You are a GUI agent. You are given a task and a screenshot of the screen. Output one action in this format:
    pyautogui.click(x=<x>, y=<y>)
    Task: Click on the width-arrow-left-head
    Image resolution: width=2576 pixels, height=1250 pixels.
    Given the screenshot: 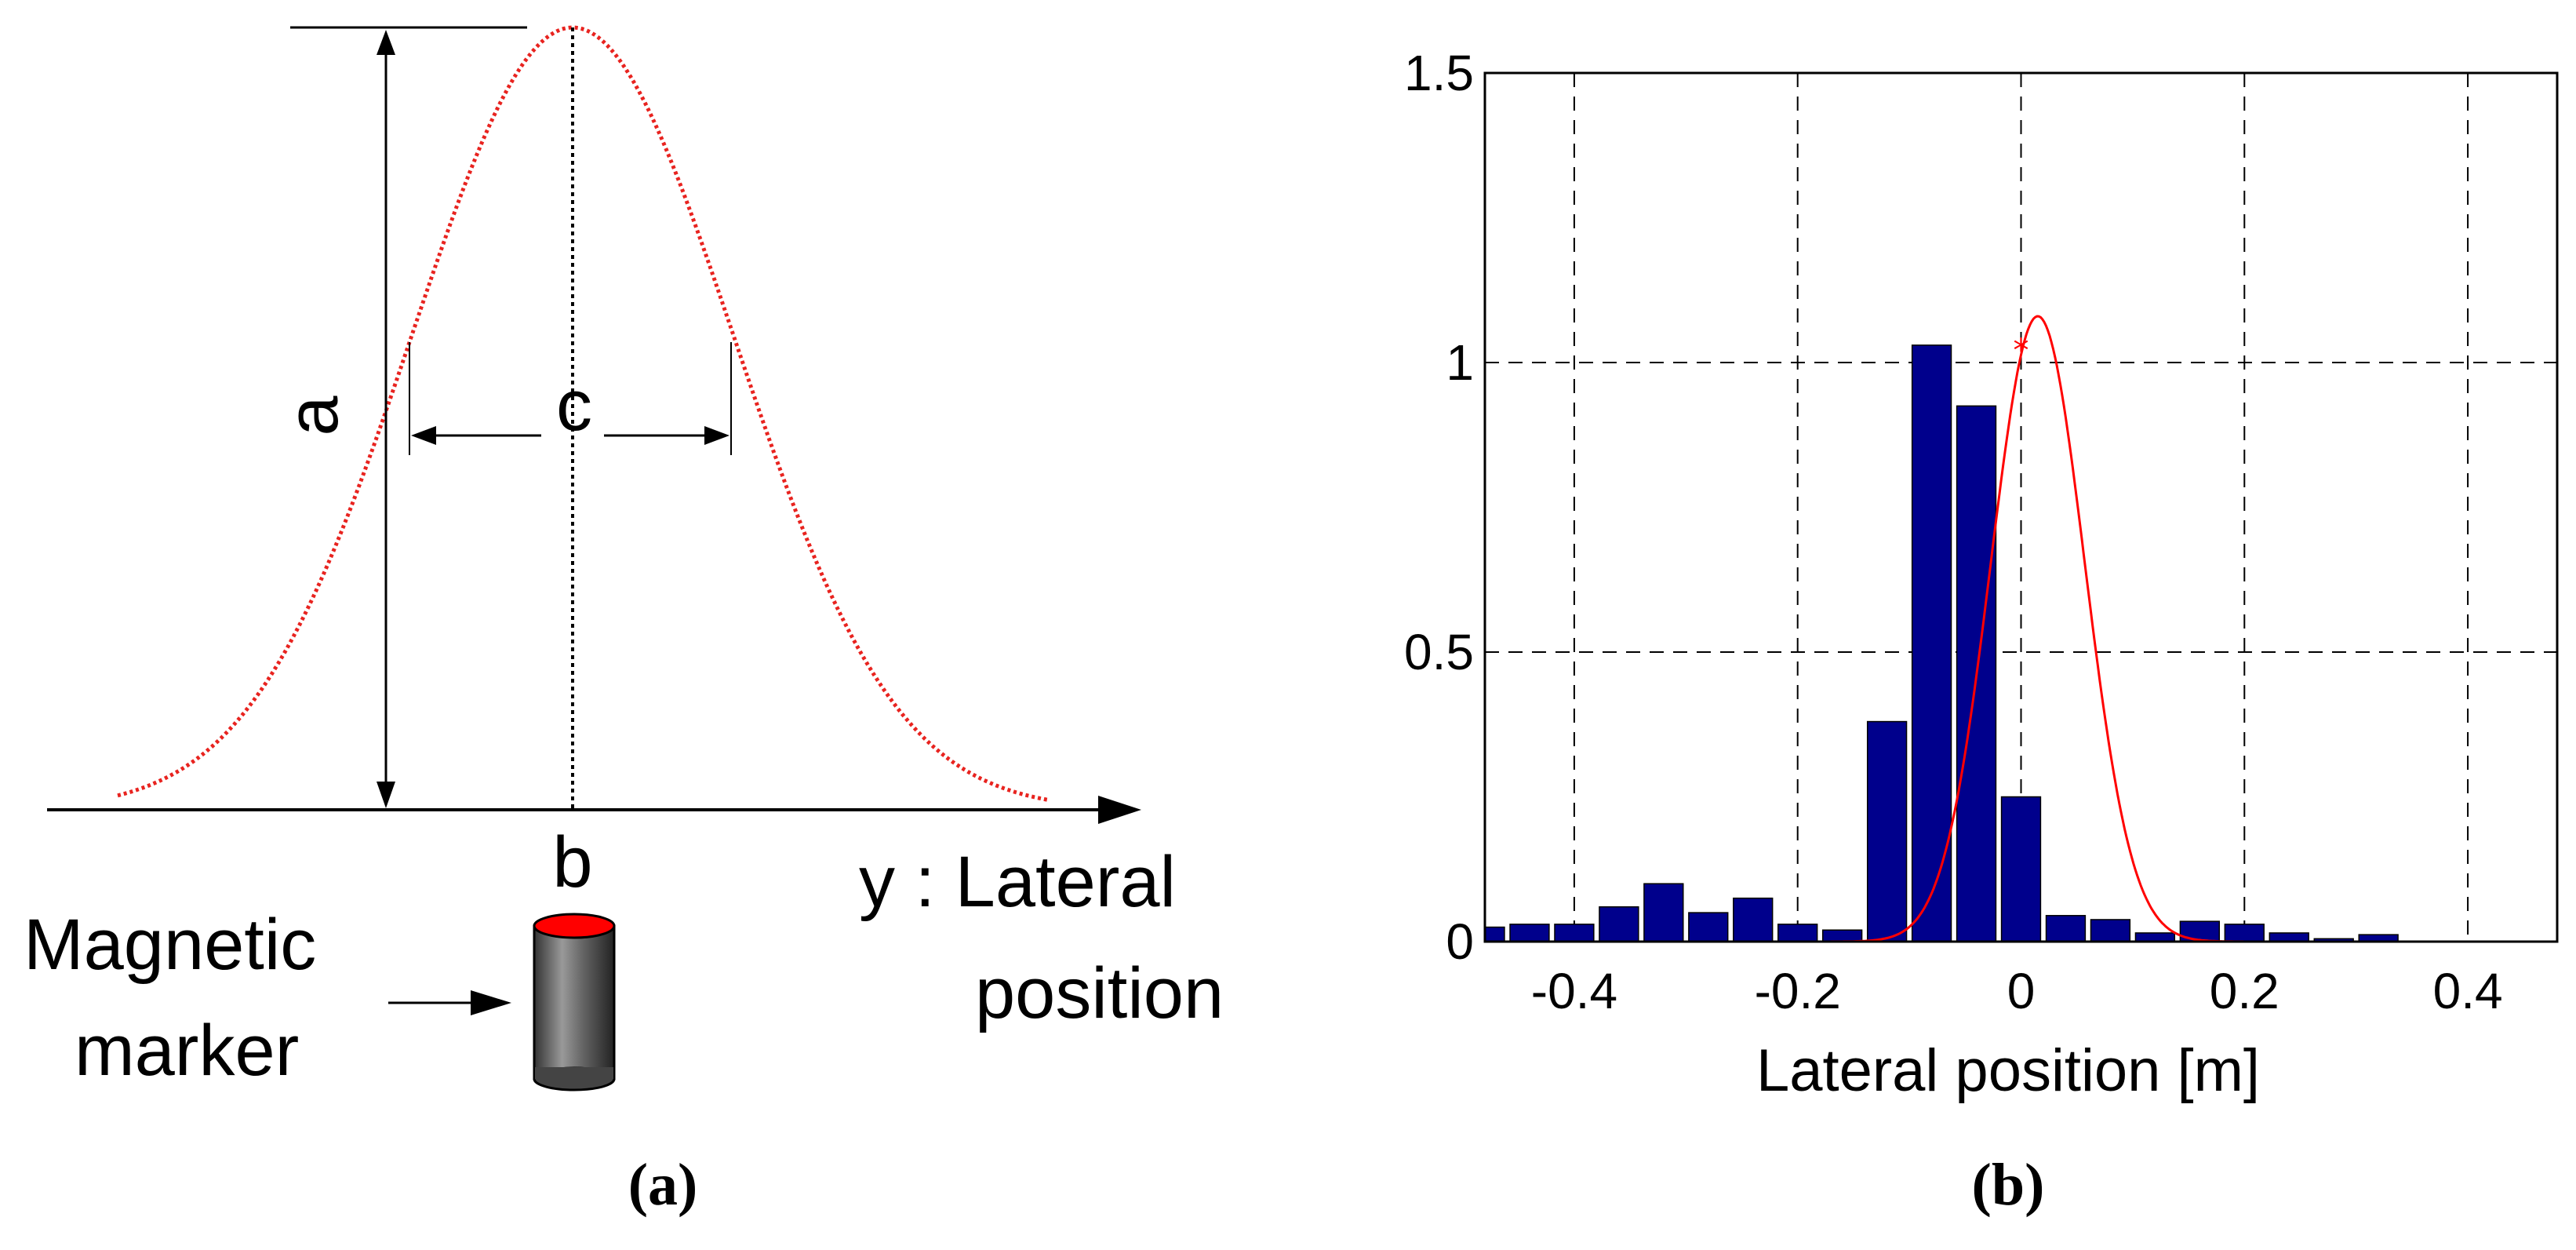 What is the action you would take?
    pyautogui.click(x=423, y=435)
    